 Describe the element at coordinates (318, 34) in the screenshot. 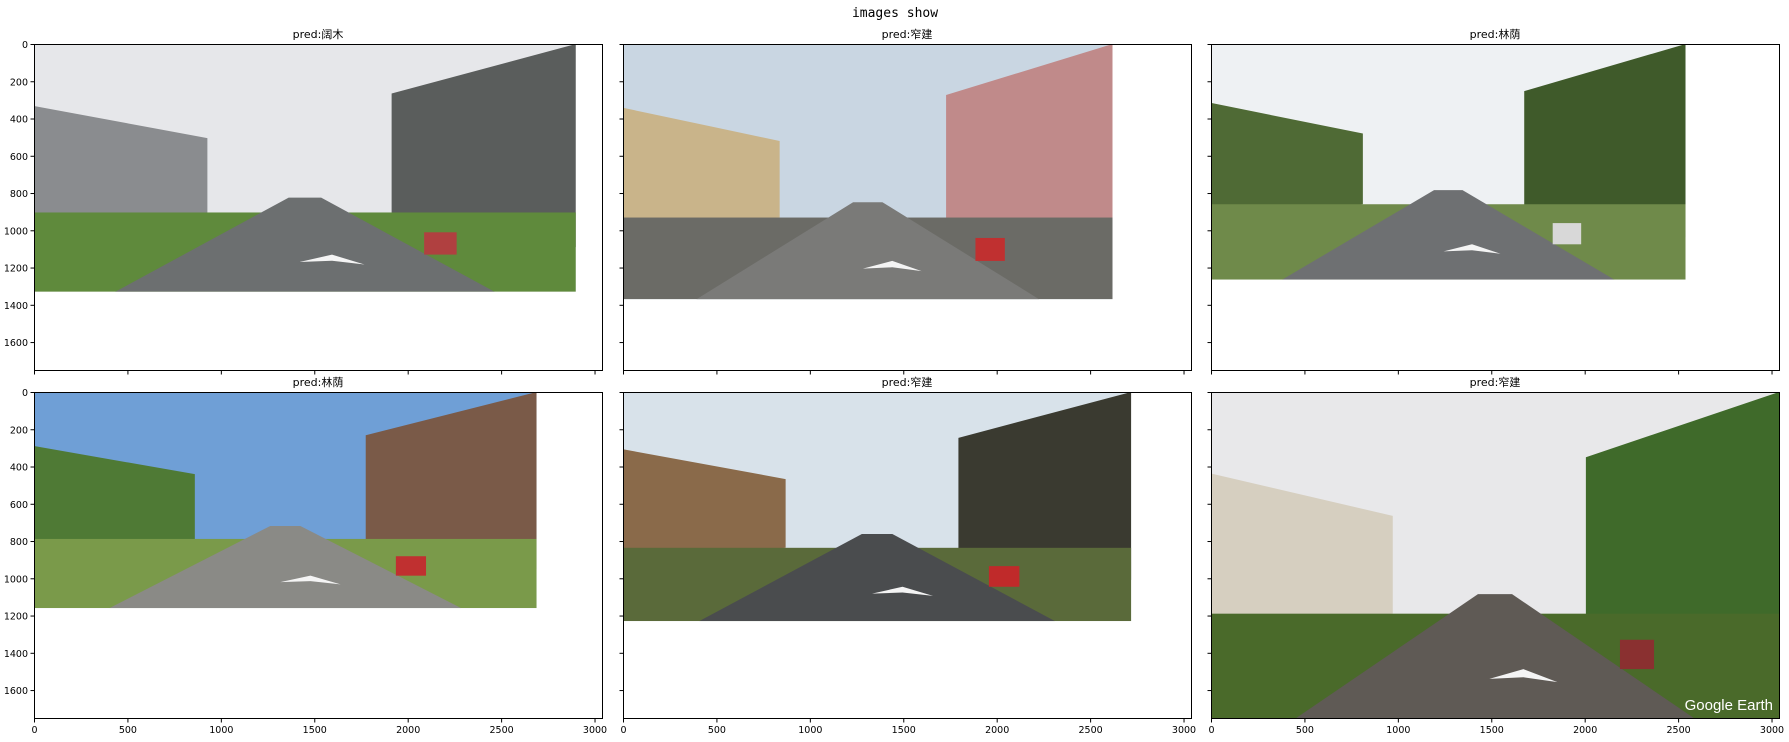

I see `panel-title: pred:阔木` at that location.